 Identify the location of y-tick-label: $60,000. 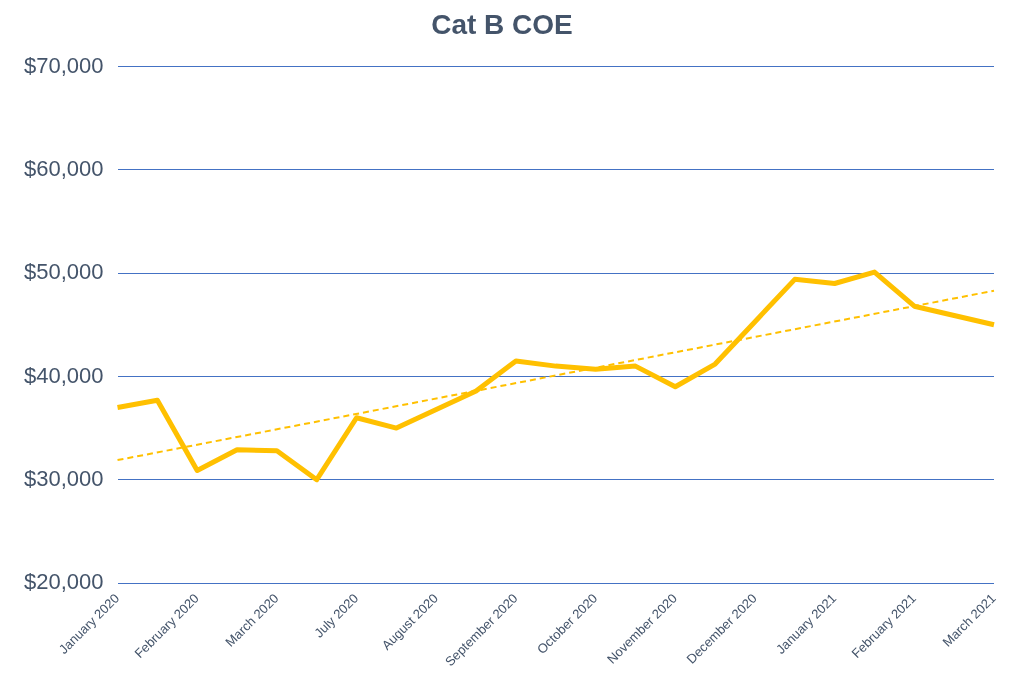
(63, 168).